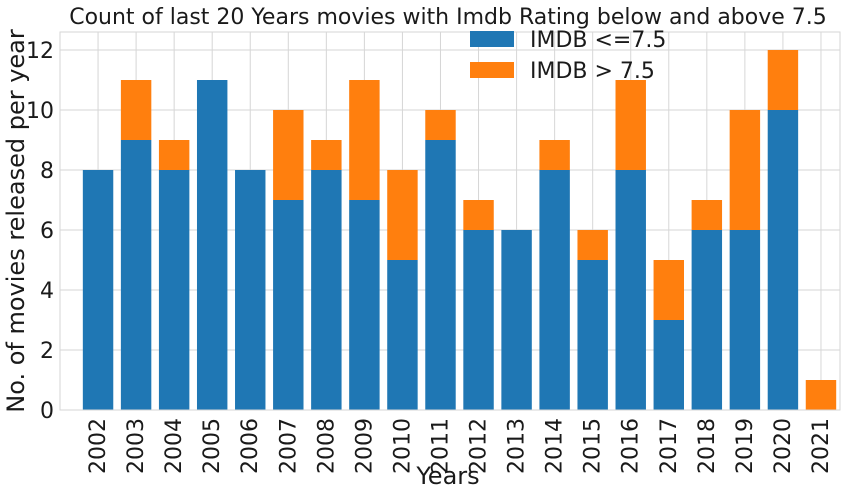  Describe the element at coordinates (555, 446) in the screenshot. I see `x-tick-label: 2014` at that location.